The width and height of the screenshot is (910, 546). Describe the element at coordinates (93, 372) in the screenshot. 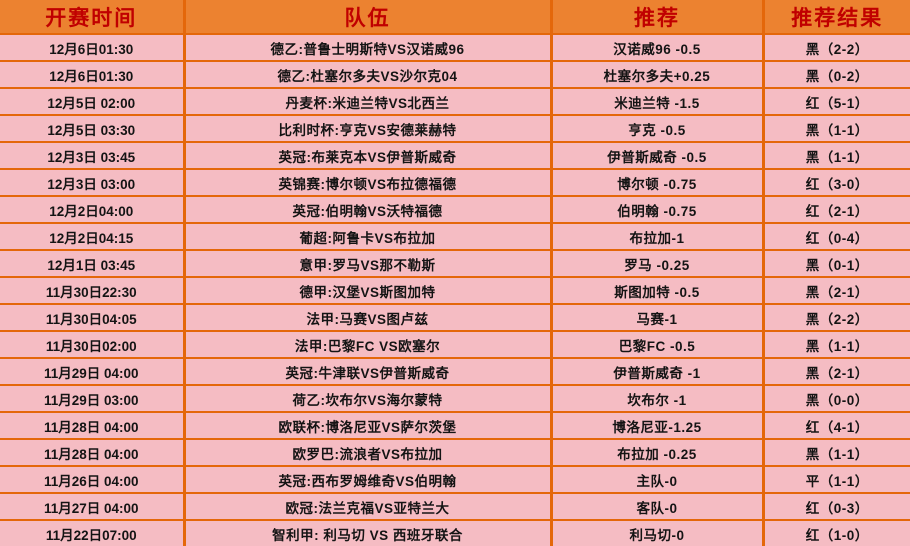

I see `match-time: 11月29日 04:00` at that location.